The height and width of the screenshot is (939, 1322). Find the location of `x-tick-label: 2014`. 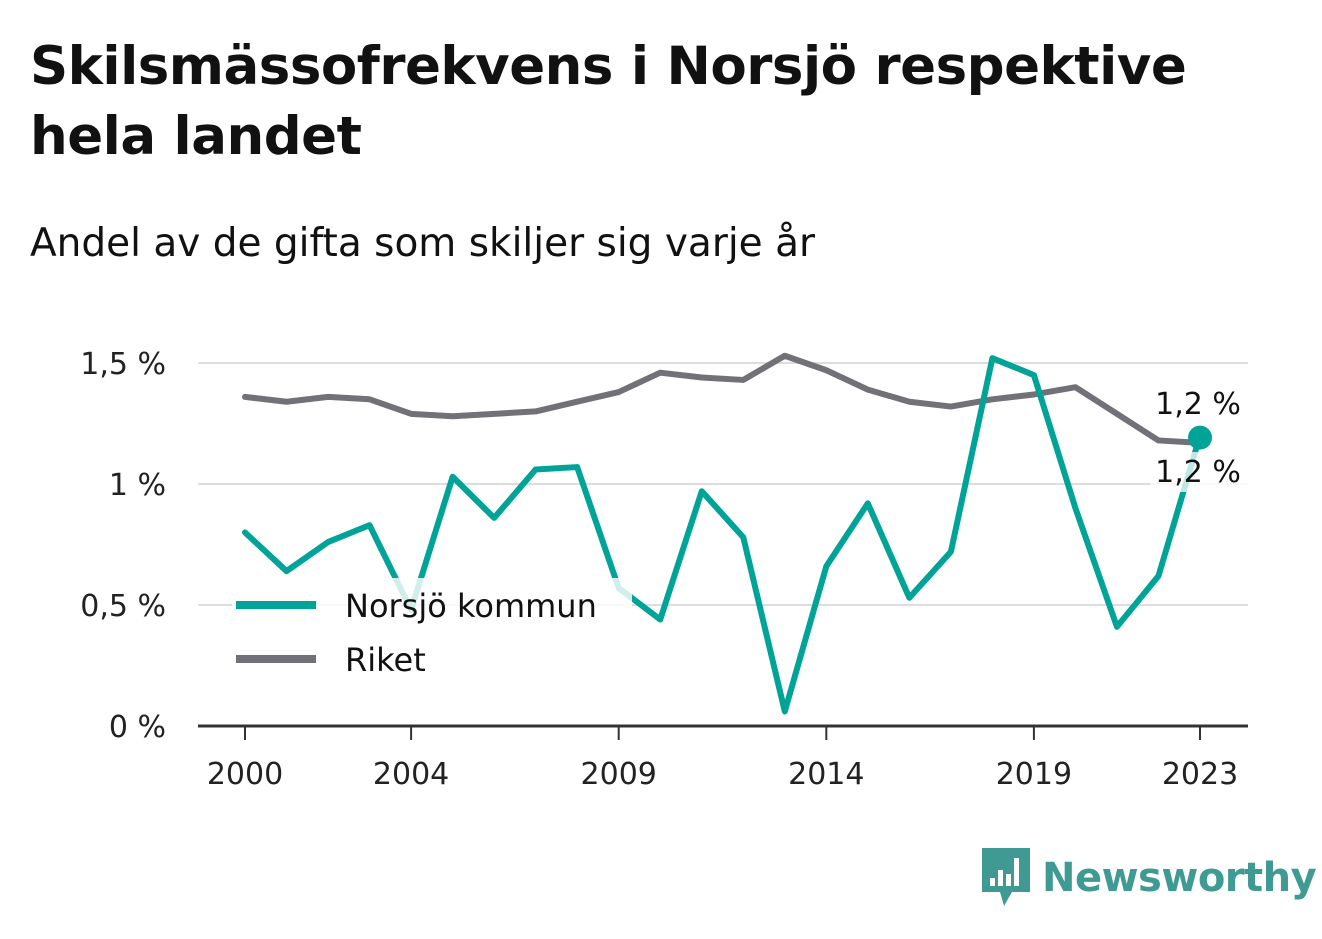

x-tick-label: 2014 is located at coordinates (826, 774).